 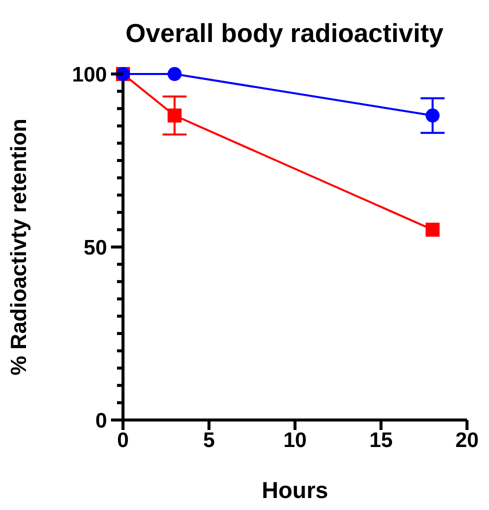 I want to click on y-tick-label: 0, so click(x=101, y=420).